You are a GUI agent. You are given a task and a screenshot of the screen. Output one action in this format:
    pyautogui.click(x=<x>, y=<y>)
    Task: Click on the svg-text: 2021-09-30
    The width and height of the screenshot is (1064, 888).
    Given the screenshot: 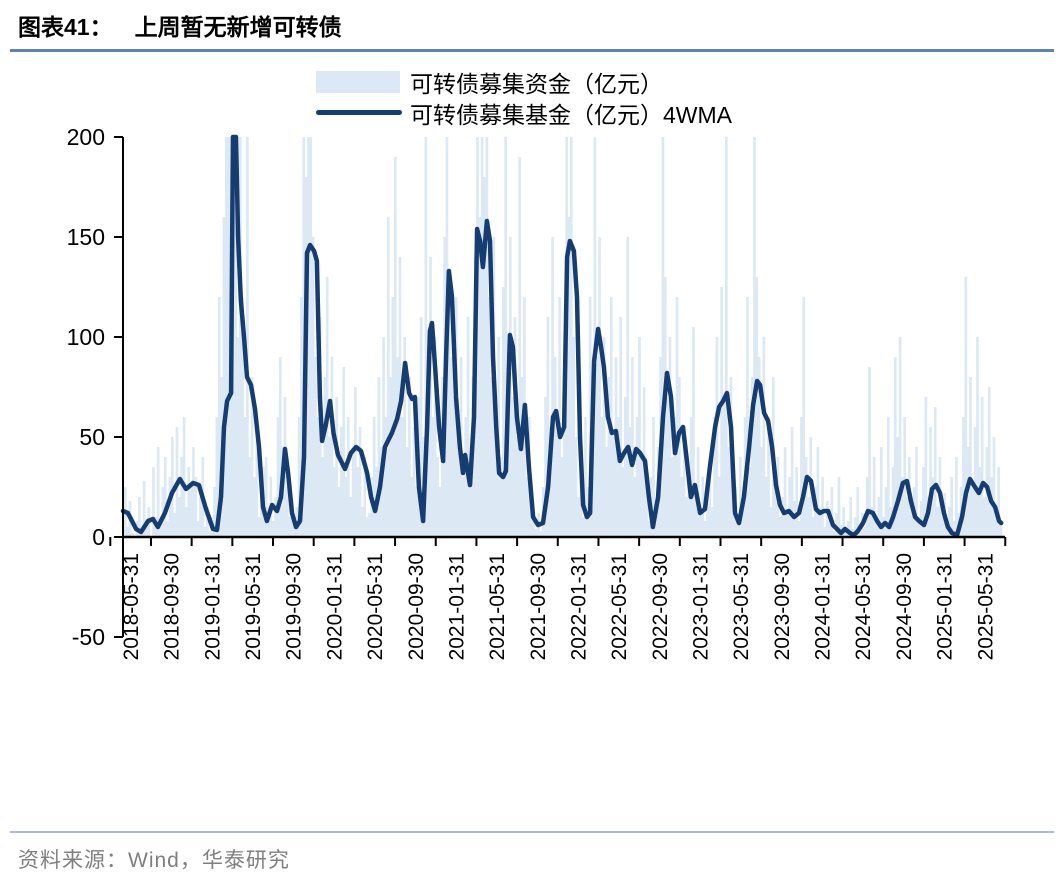 What is the action you would take?
    pyautogui.click(x=538, y=606)
    